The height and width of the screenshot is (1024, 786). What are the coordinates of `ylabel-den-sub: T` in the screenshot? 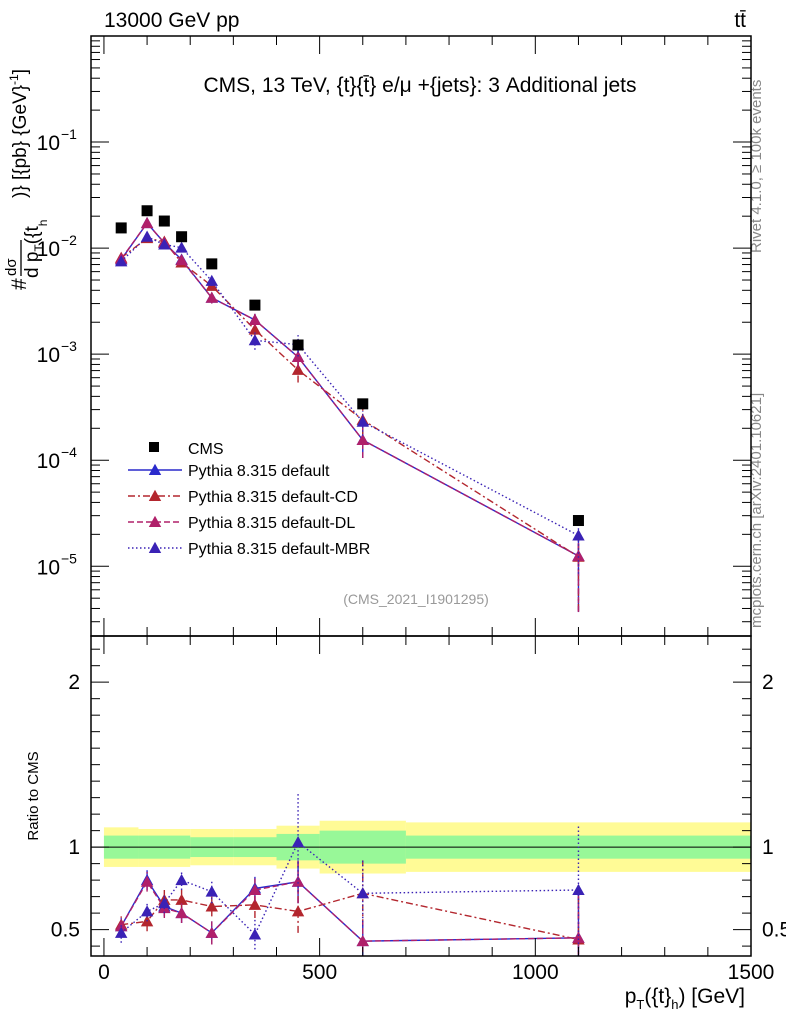 It's located at (39, 248).